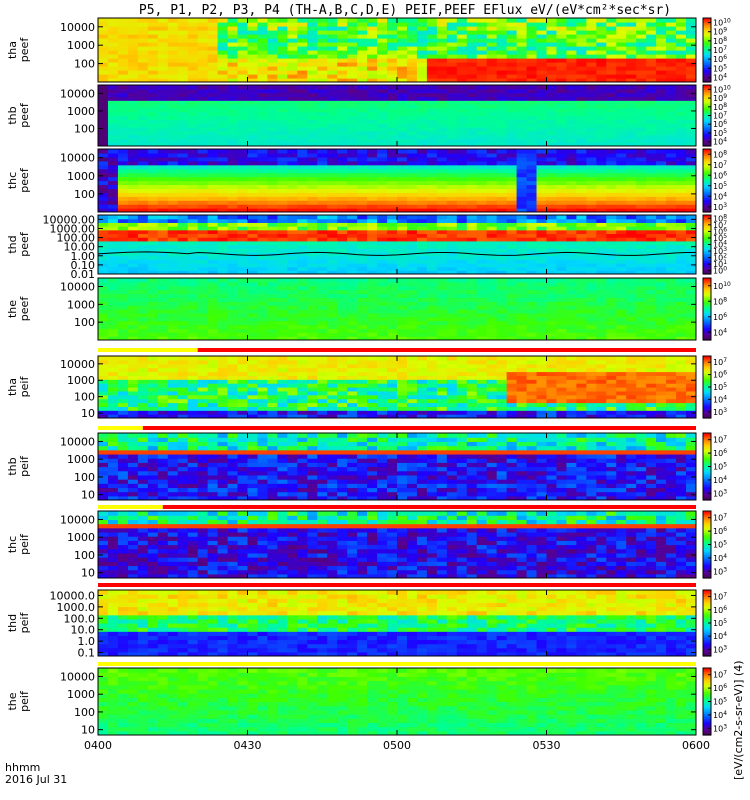  What do you see at coordinates (397, 115) in the screenshot?
I see `heatmap-thb_peef` at bounding box center [397, 115].